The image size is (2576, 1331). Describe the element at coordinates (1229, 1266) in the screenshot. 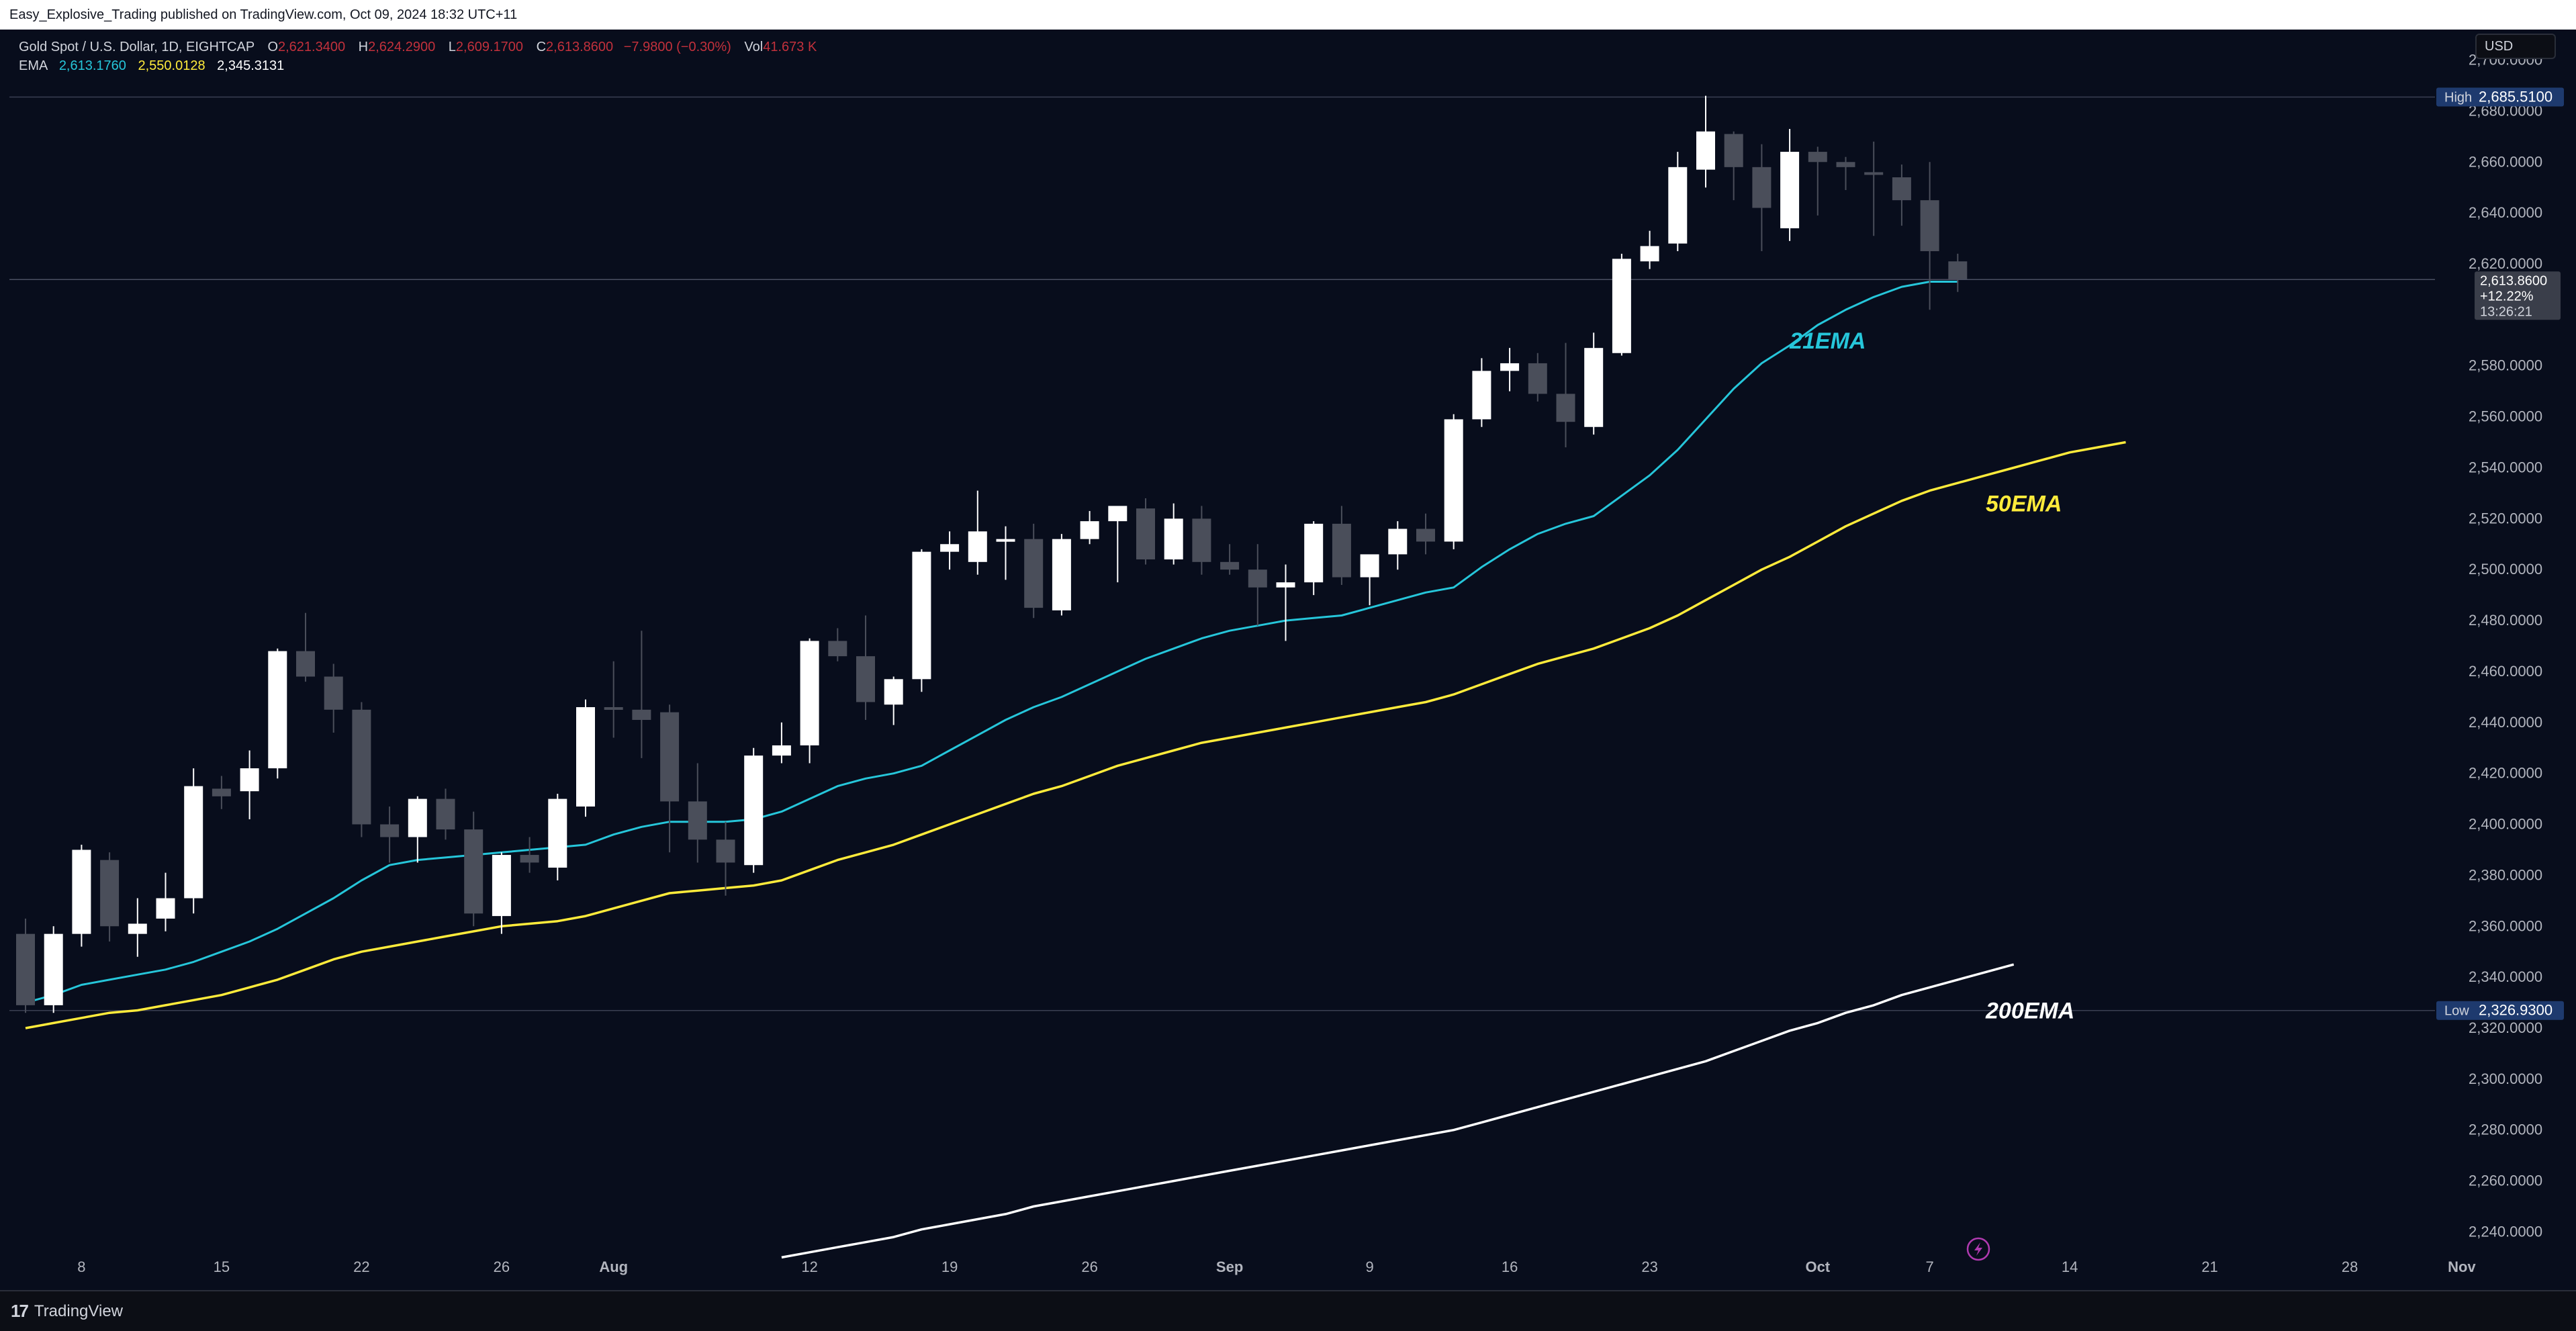

I see `x-tick-label: Sep` at that location.